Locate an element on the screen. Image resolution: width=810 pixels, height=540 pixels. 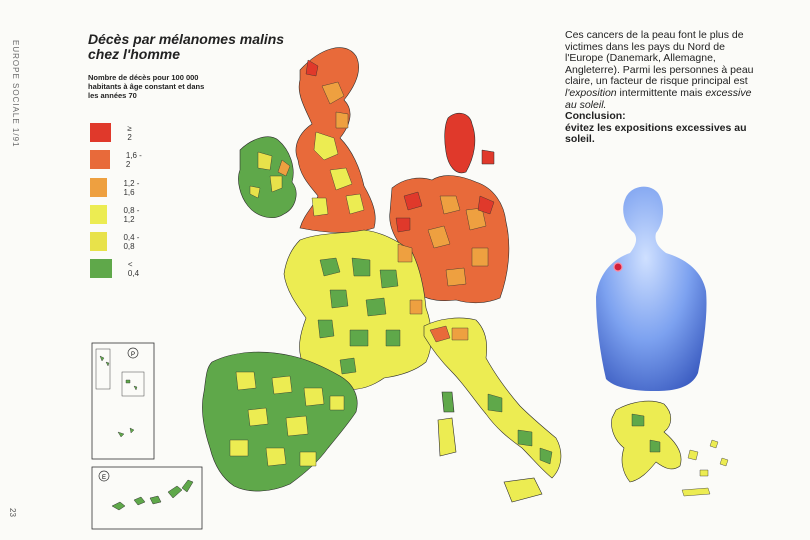
caption-emphasis-1: l'exposition is located at coordinates (591, 92).